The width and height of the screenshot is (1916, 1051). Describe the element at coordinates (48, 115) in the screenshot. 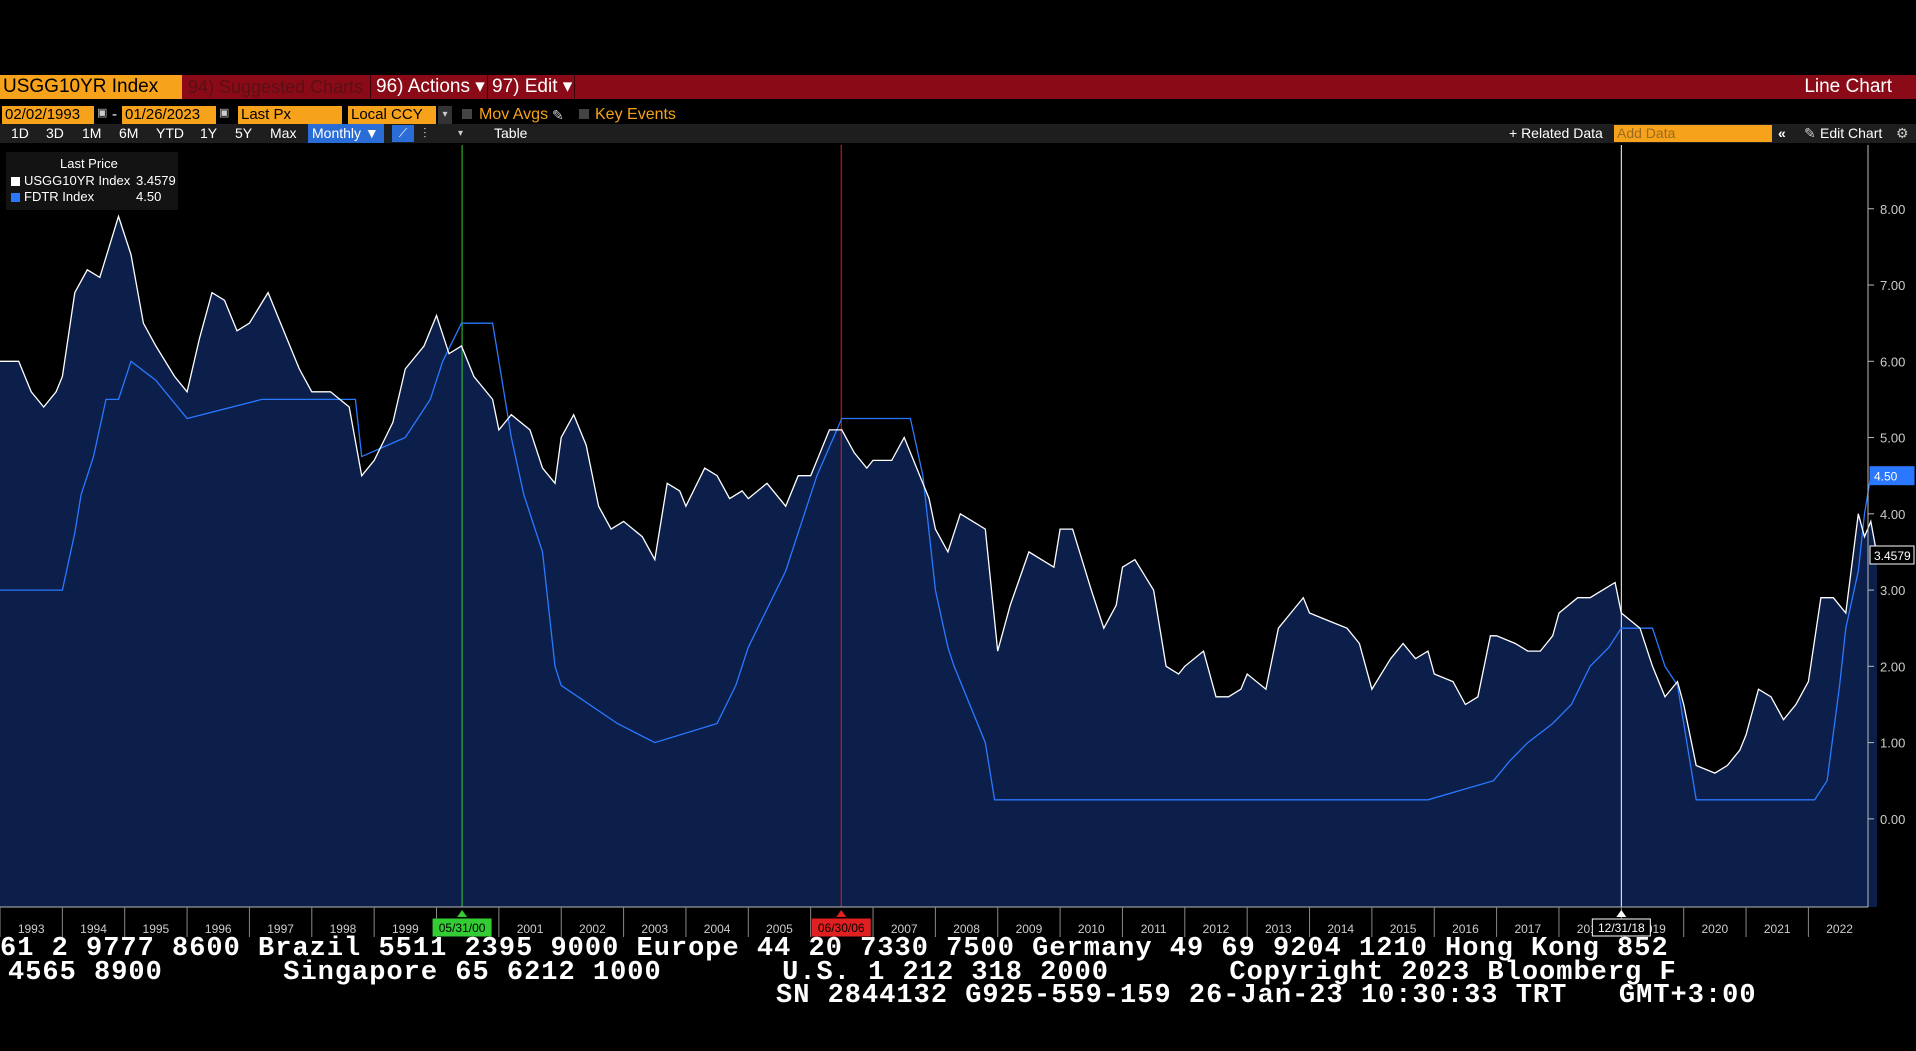

I see `start-date-field: 02/02/1993` at that location.